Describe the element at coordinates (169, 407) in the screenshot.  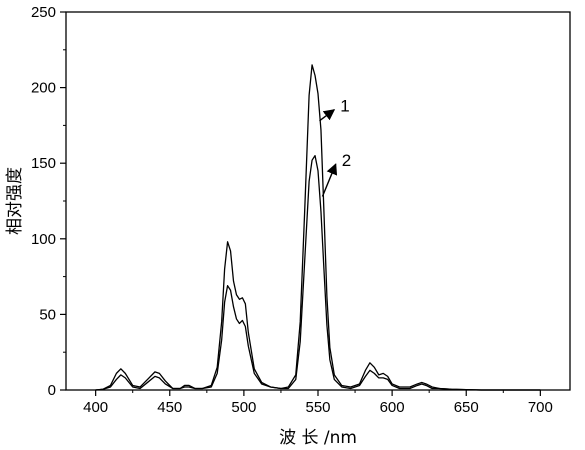
I see `x-tick-label: 450` at that location.